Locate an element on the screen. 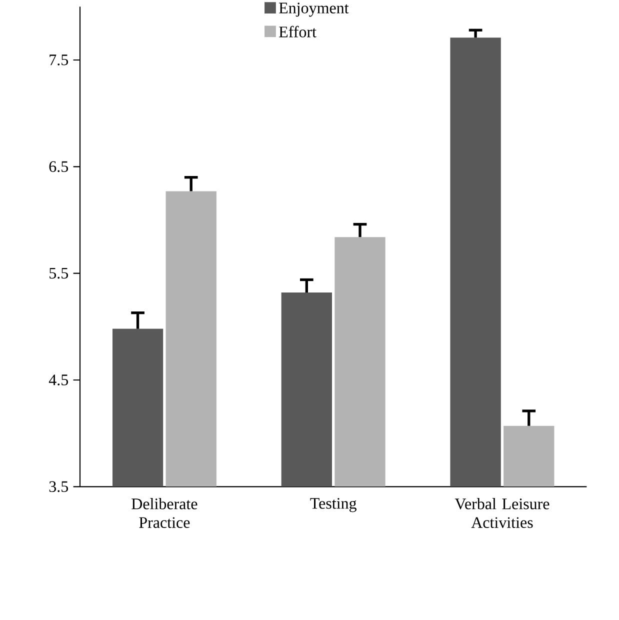 The width and height of the screenshot is (619, 620). y-tick-label: 7.5 is located at coordinates (59, 60).